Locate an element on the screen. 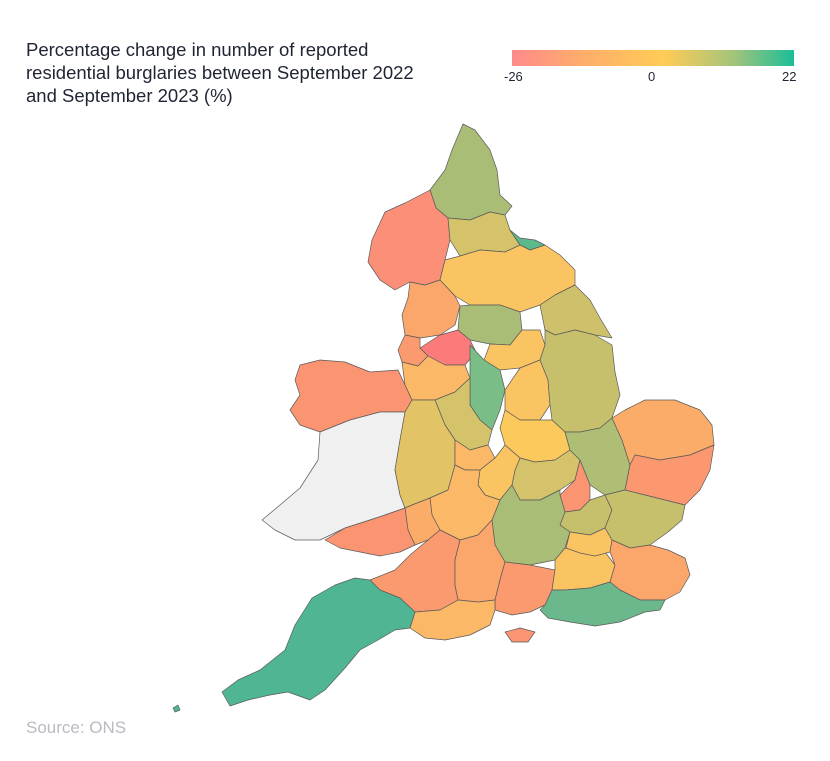 The image size is (830, 761). legend-ticks: -26 0 22 is located at coordinates (650, 75).